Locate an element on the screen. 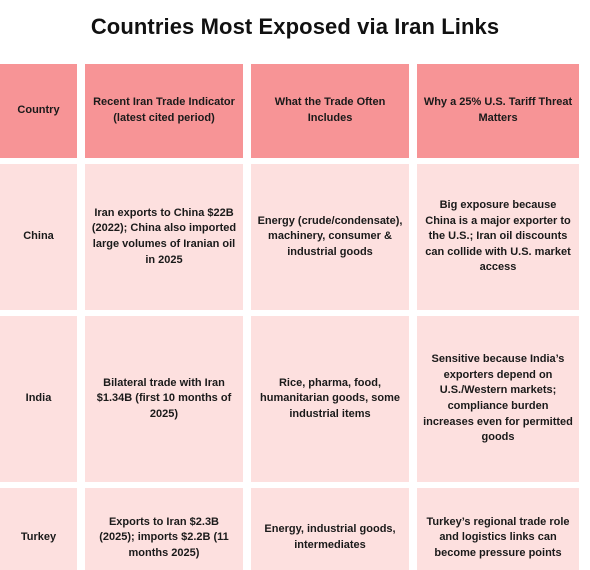 The height and width of the screenshot is (570, 590). row-china-country: China is located at coordinates (38, 237).